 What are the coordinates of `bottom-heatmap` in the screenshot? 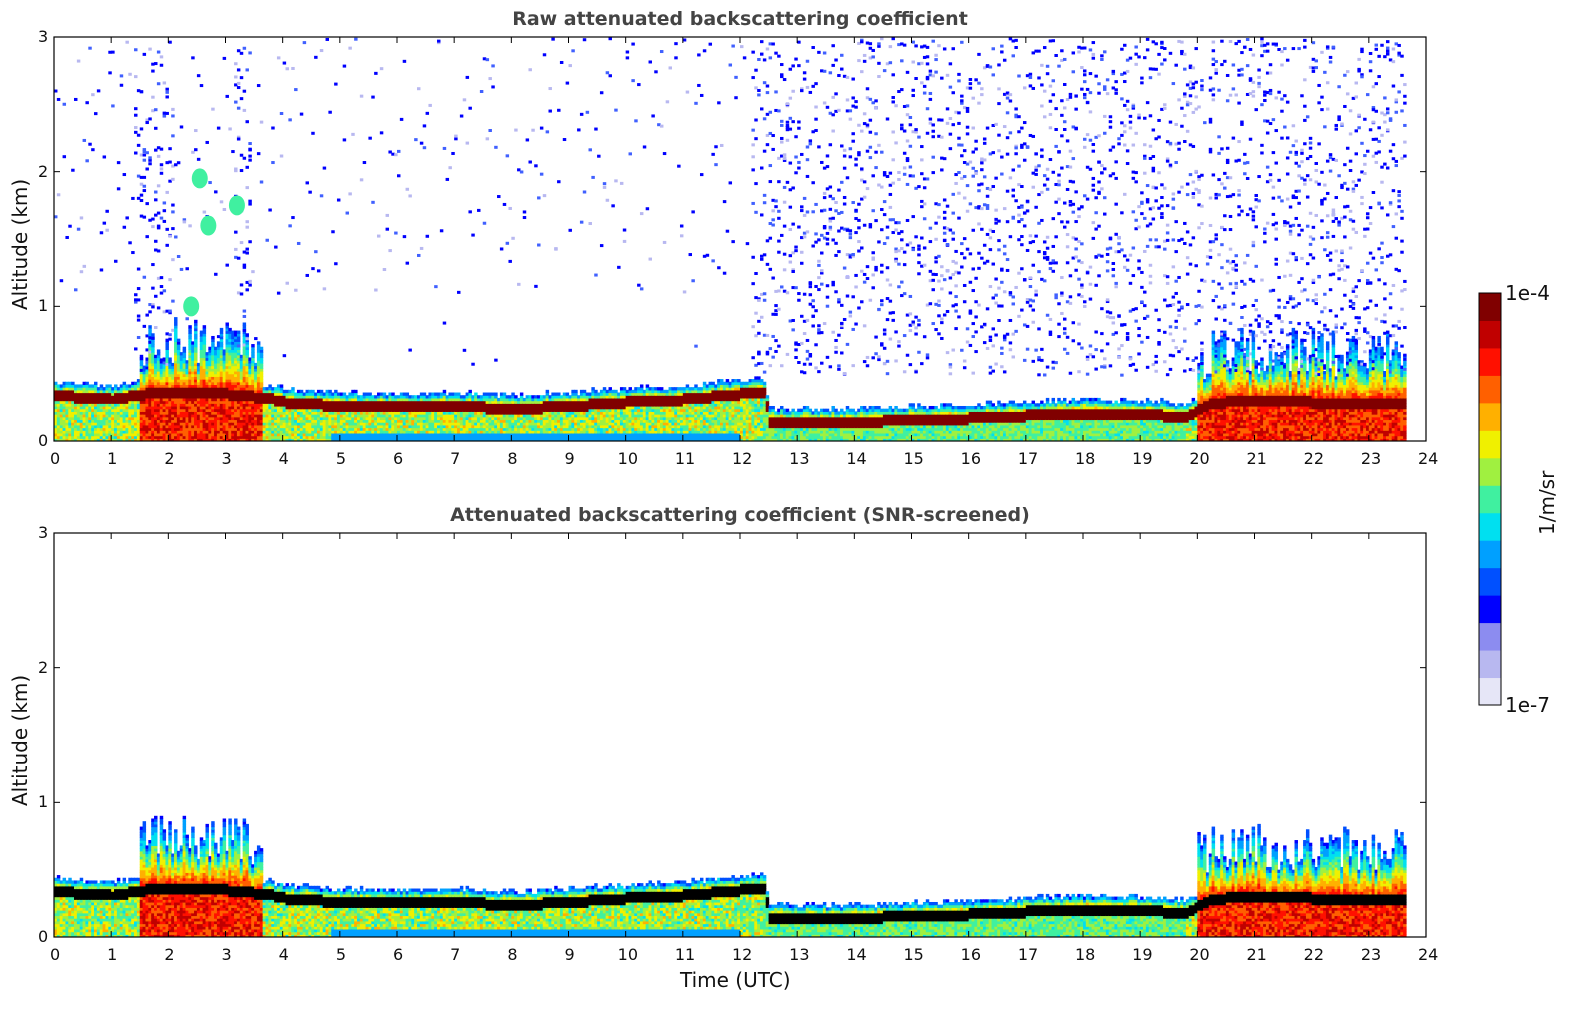 It's located at (730, 876).